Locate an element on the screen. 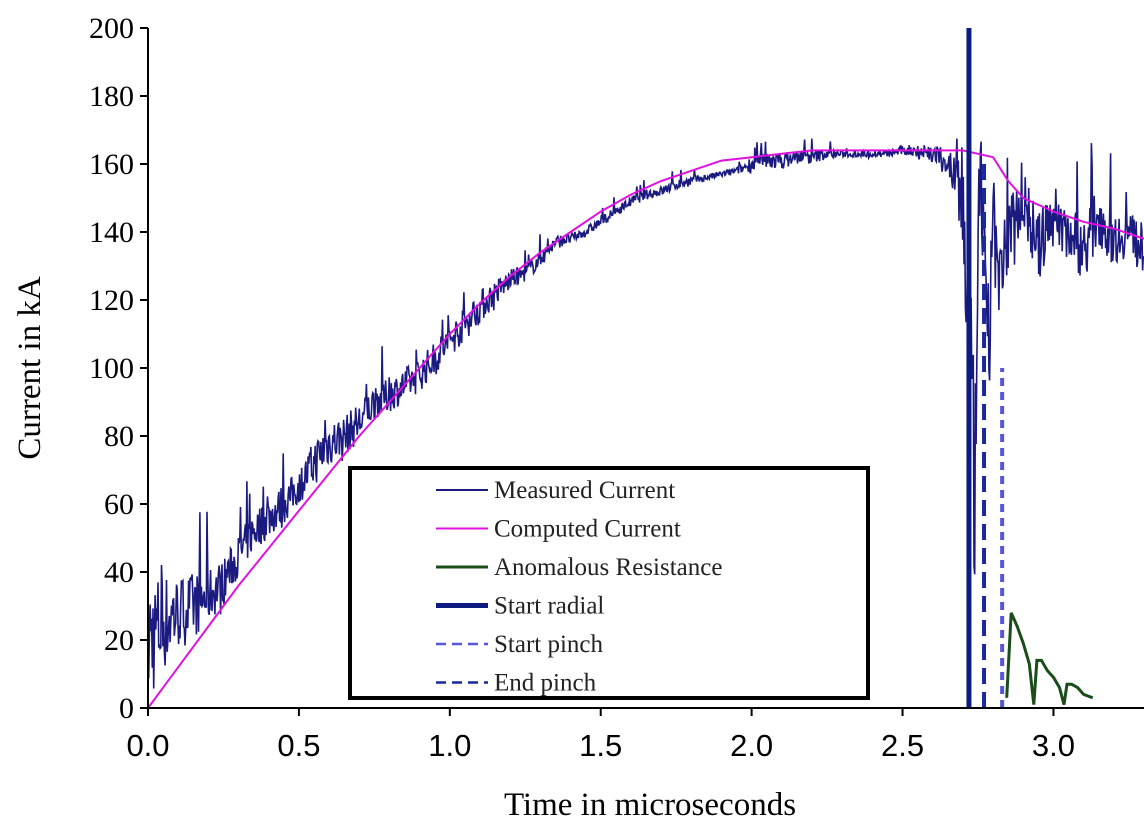  y-tick-label: 100 is located at coordinates (111, 368).